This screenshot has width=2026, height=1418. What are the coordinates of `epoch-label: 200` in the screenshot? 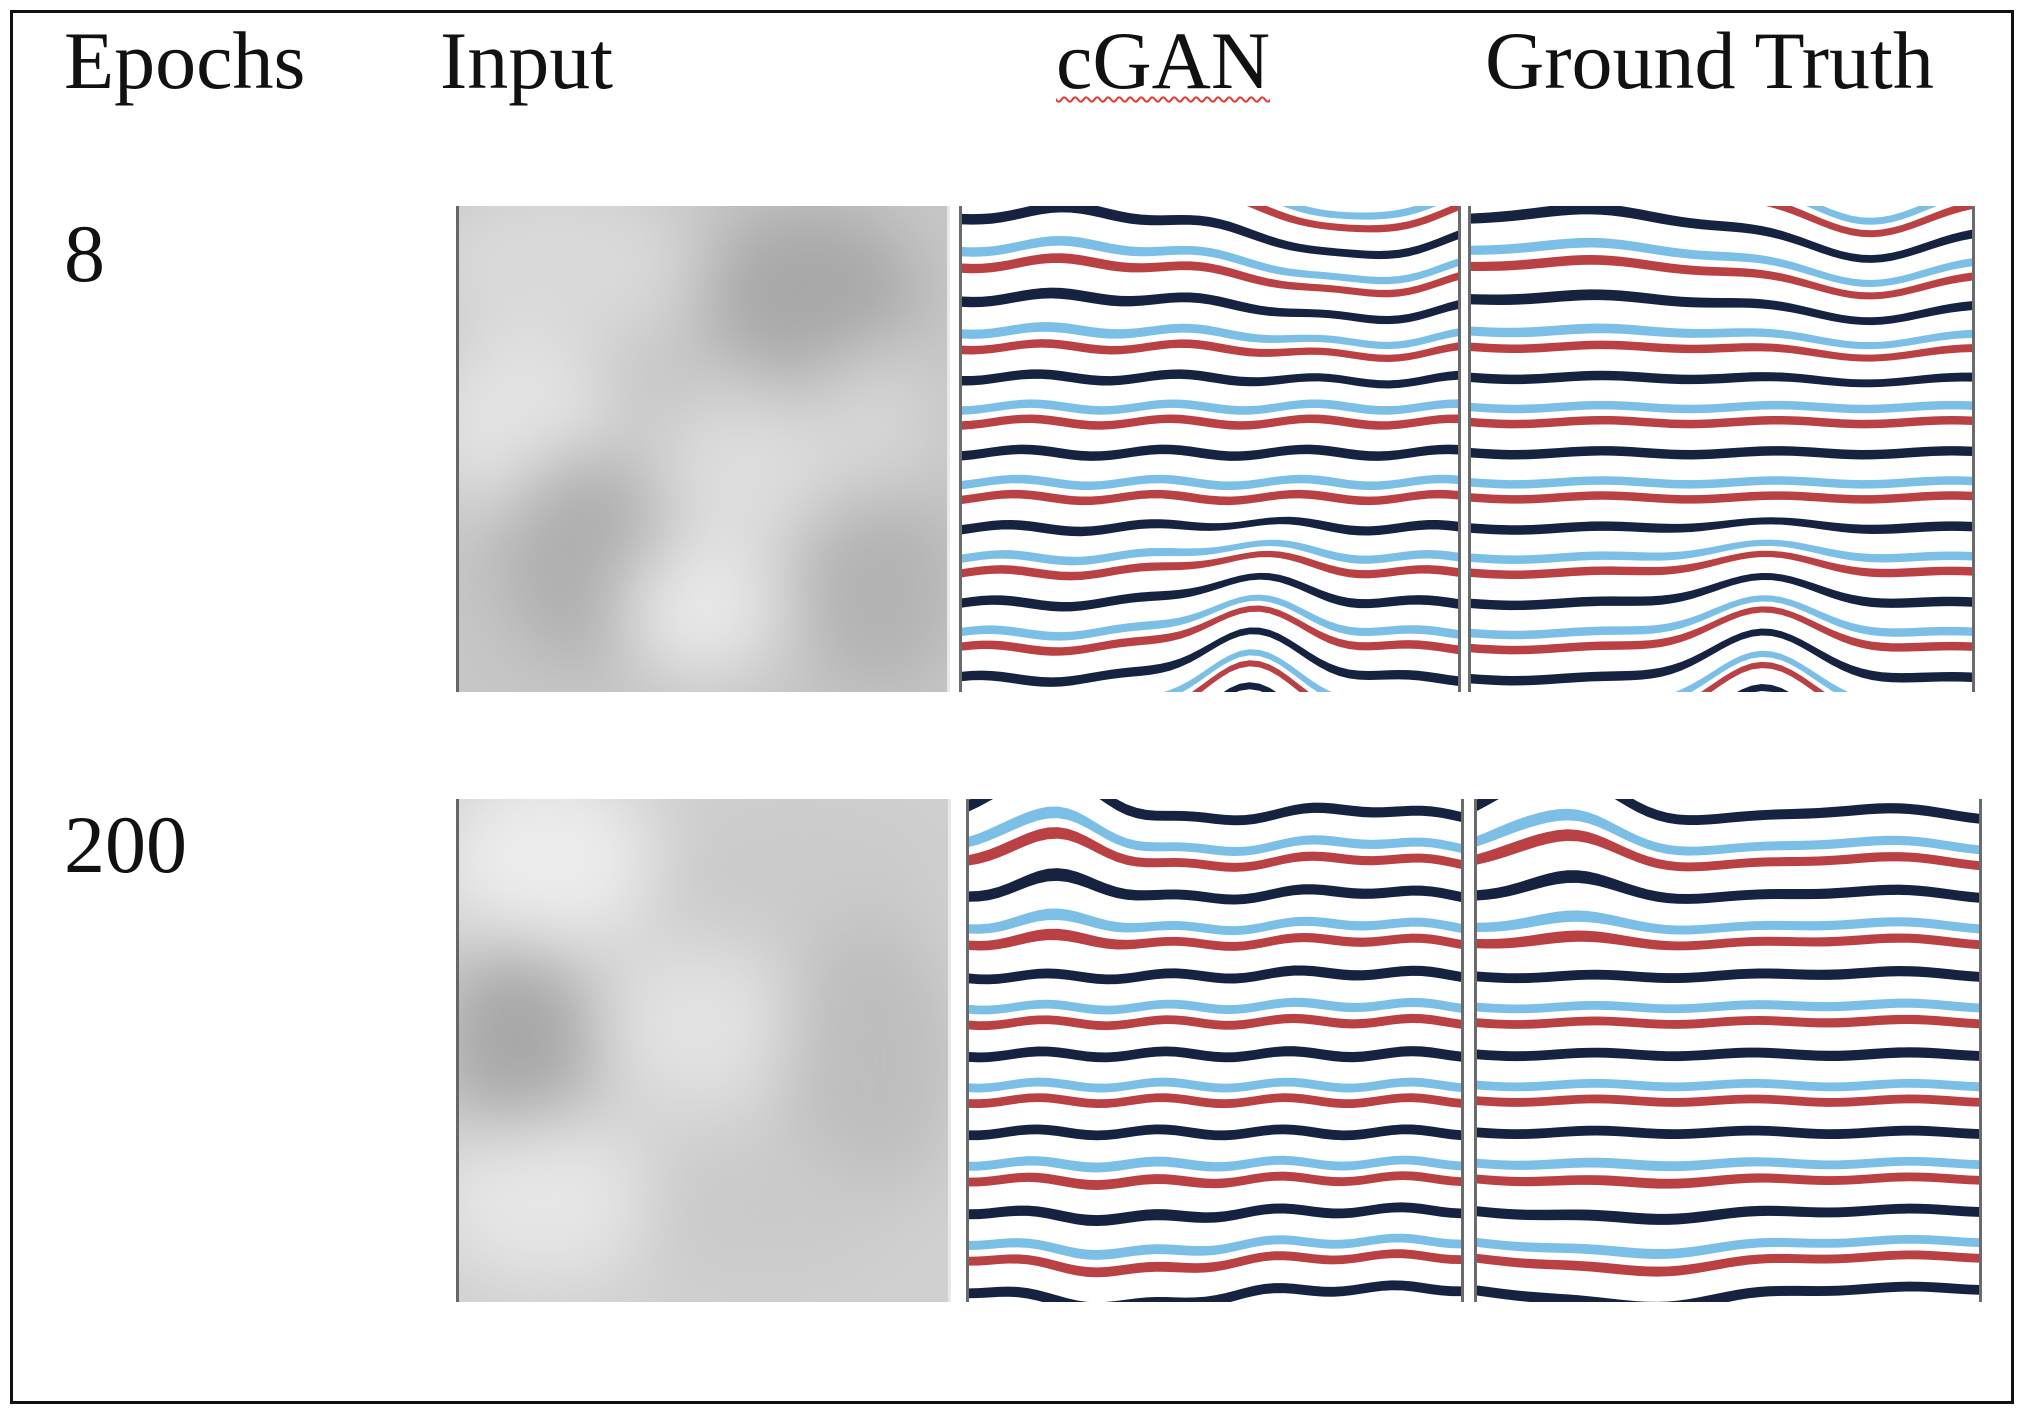 It's located at (125, 844).